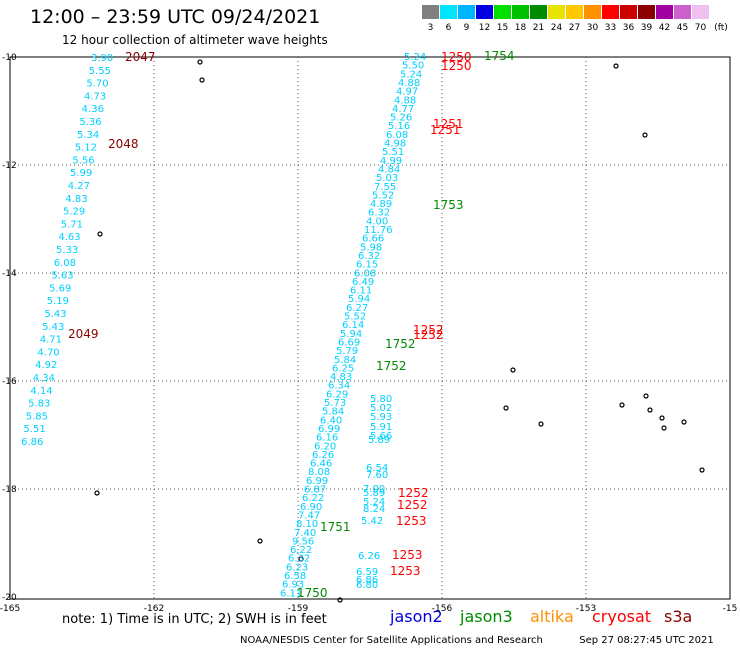 Image resolution: width=740 pixels, height=650 pixels. Describe the element at coordinates (428, 335) in the screenshot. I see `time-label-mid-red: 1252` at that location.